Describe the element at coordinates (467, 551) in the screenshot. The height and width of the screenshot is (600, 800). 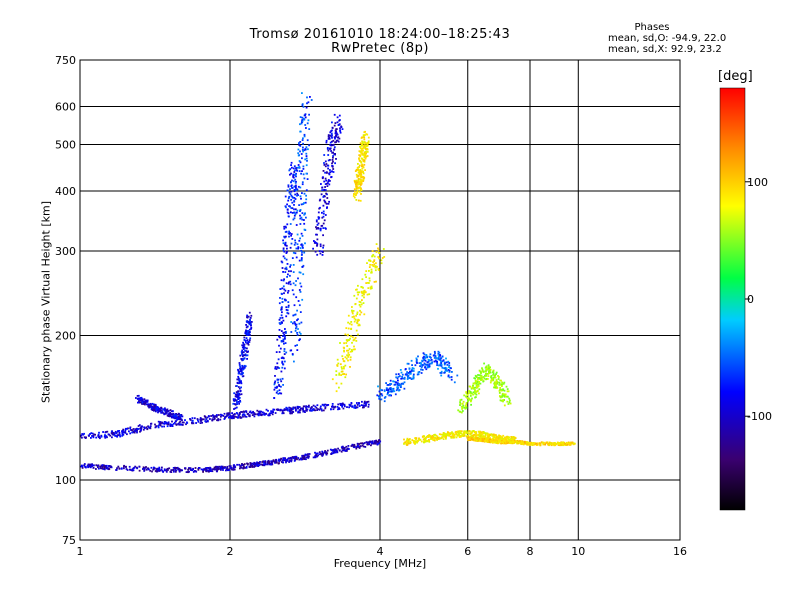
I see `x-tick-label: 6` at that location.